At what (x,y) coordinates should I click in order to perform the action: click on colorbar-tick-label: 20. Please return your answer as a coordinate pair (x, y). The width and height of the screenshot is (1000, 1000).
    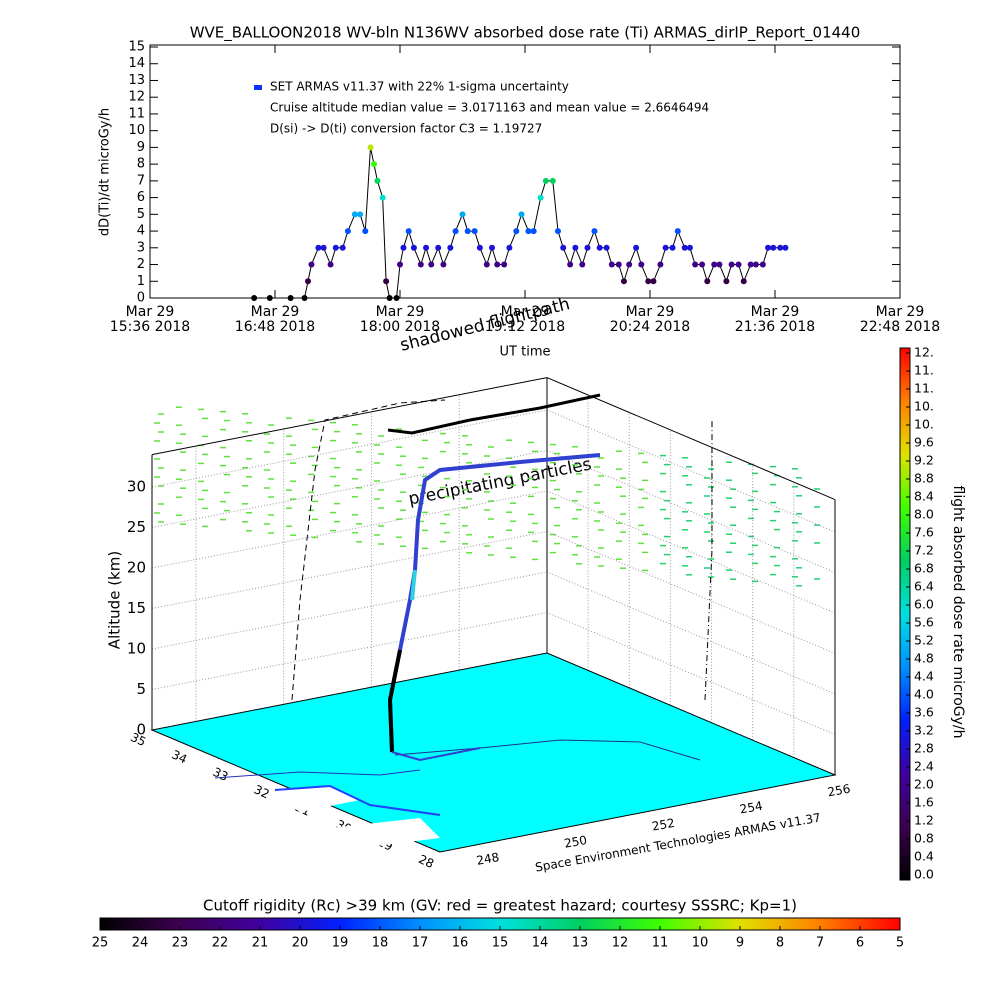
    Looking at the image, I should click on (300, 943).